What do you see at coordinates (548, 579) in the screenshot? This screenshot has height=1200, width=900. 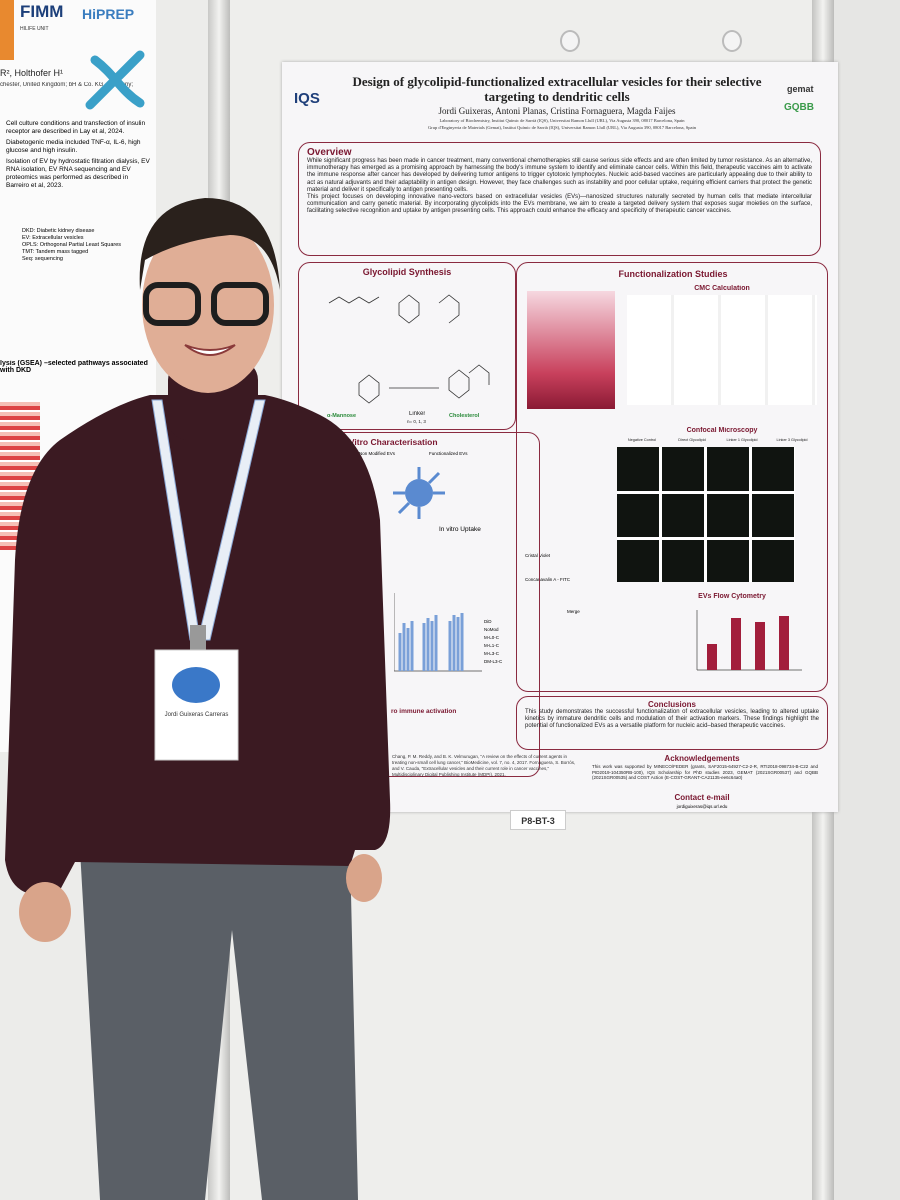 I see `label: Concanavalin A - FITC` at bounding box center [548, 579].